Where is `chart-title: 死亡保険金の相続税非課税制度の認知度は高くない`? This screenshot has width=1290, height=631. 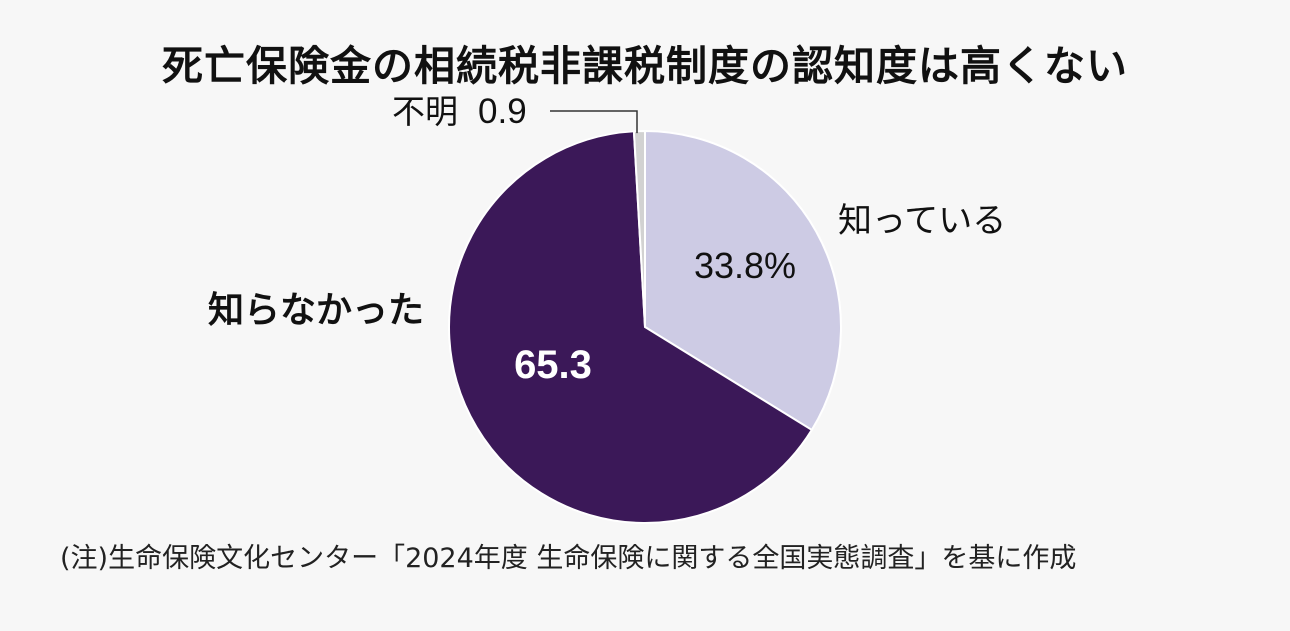
chart-title: 死亡保険金の相続税非課税制度の認知度は高くない is located at coordinates (645, 66).